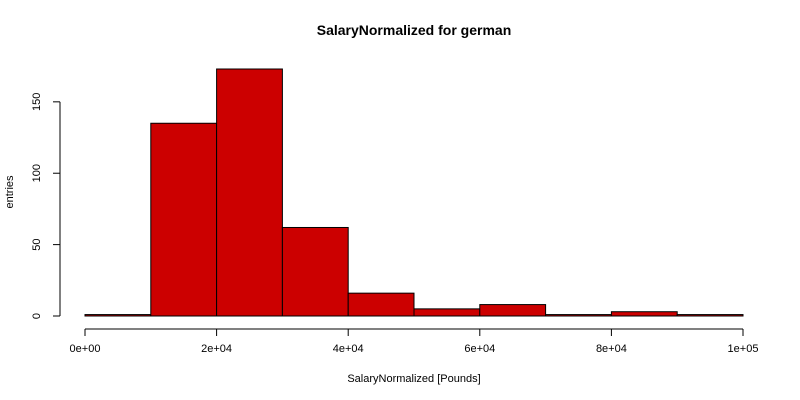 This screenshot has height=400, width=800. I want to click on x-tick-label: 1e+05, so click(743, 349).